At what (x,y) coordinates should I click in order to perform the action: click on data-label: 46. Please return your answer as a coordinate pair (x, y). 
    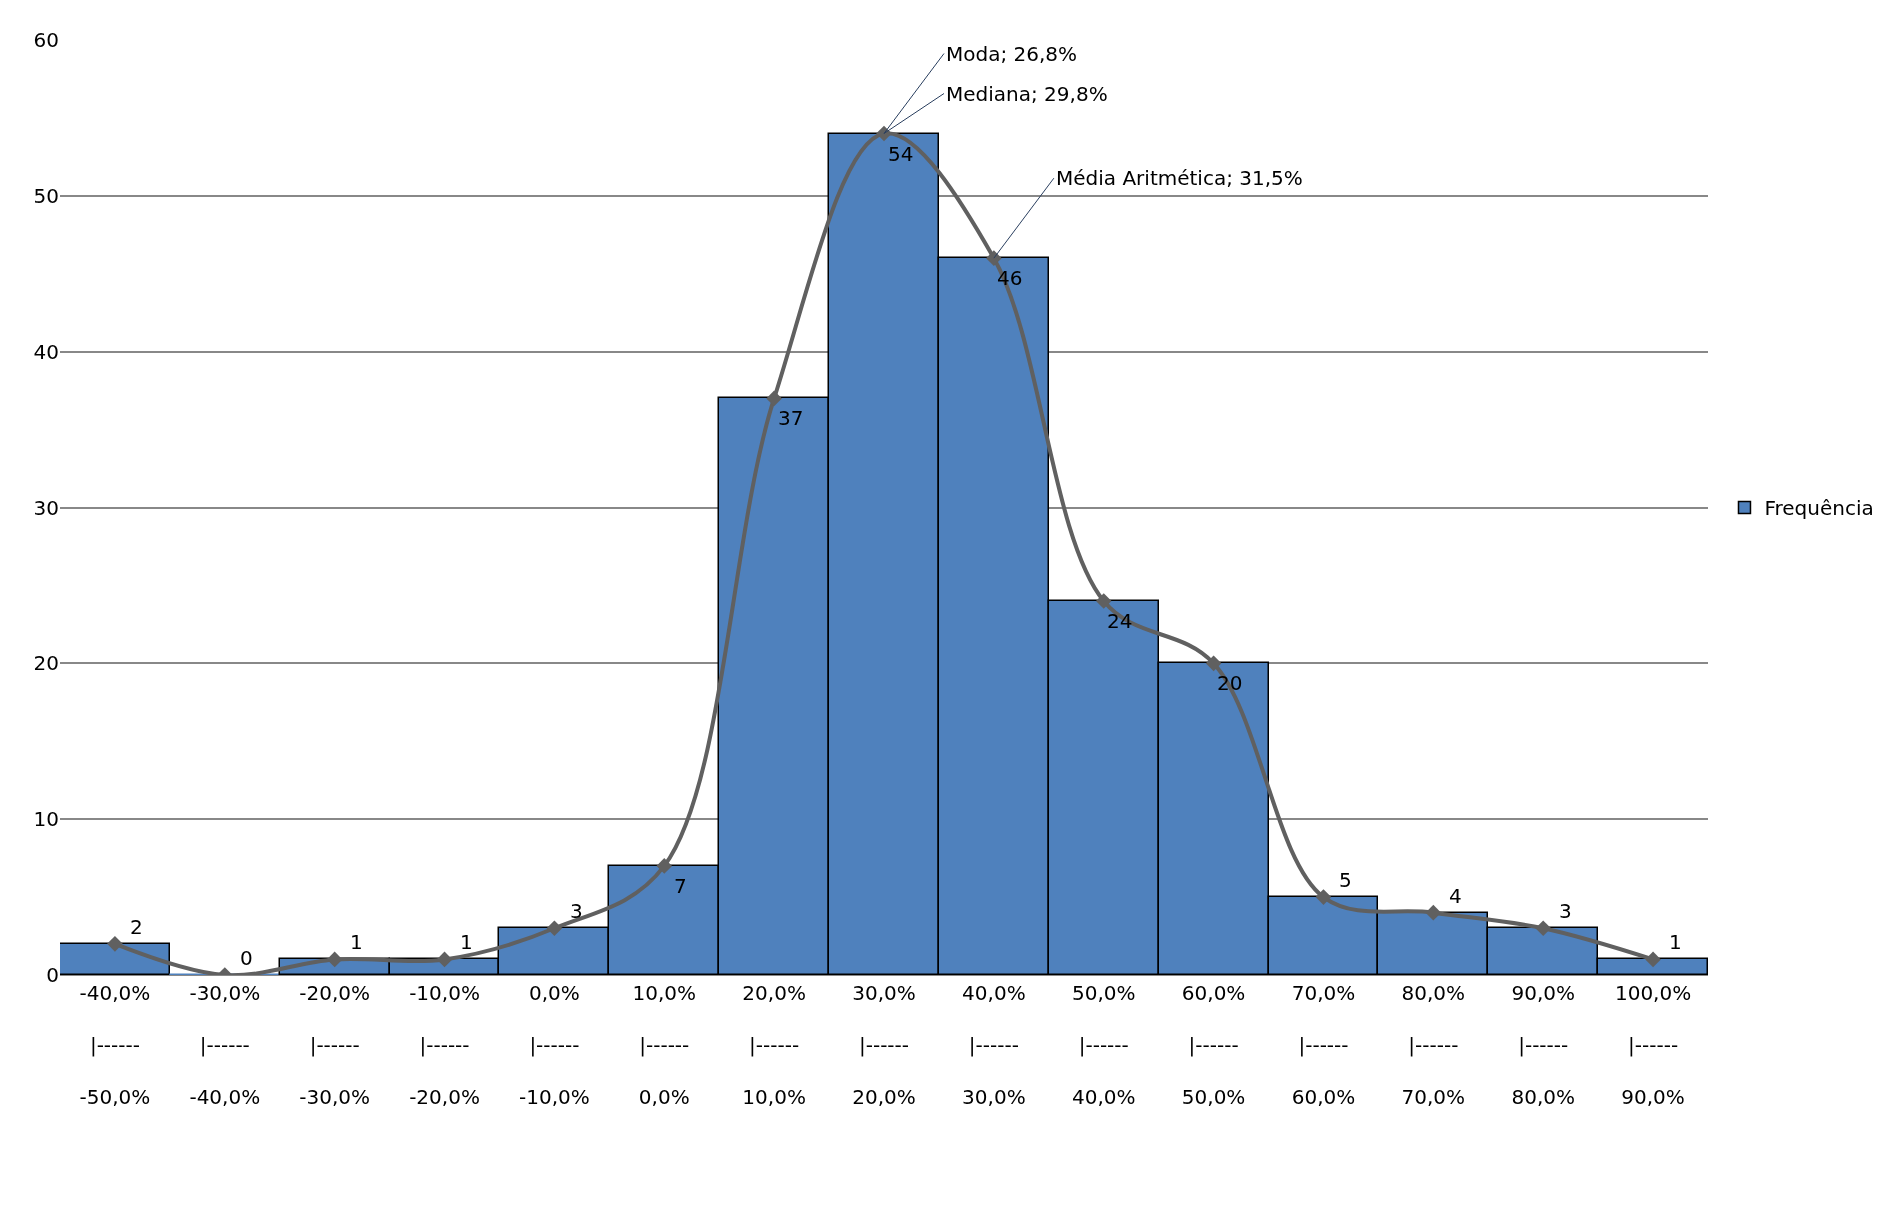
    Looking at the image, I should click on (1010, 278).